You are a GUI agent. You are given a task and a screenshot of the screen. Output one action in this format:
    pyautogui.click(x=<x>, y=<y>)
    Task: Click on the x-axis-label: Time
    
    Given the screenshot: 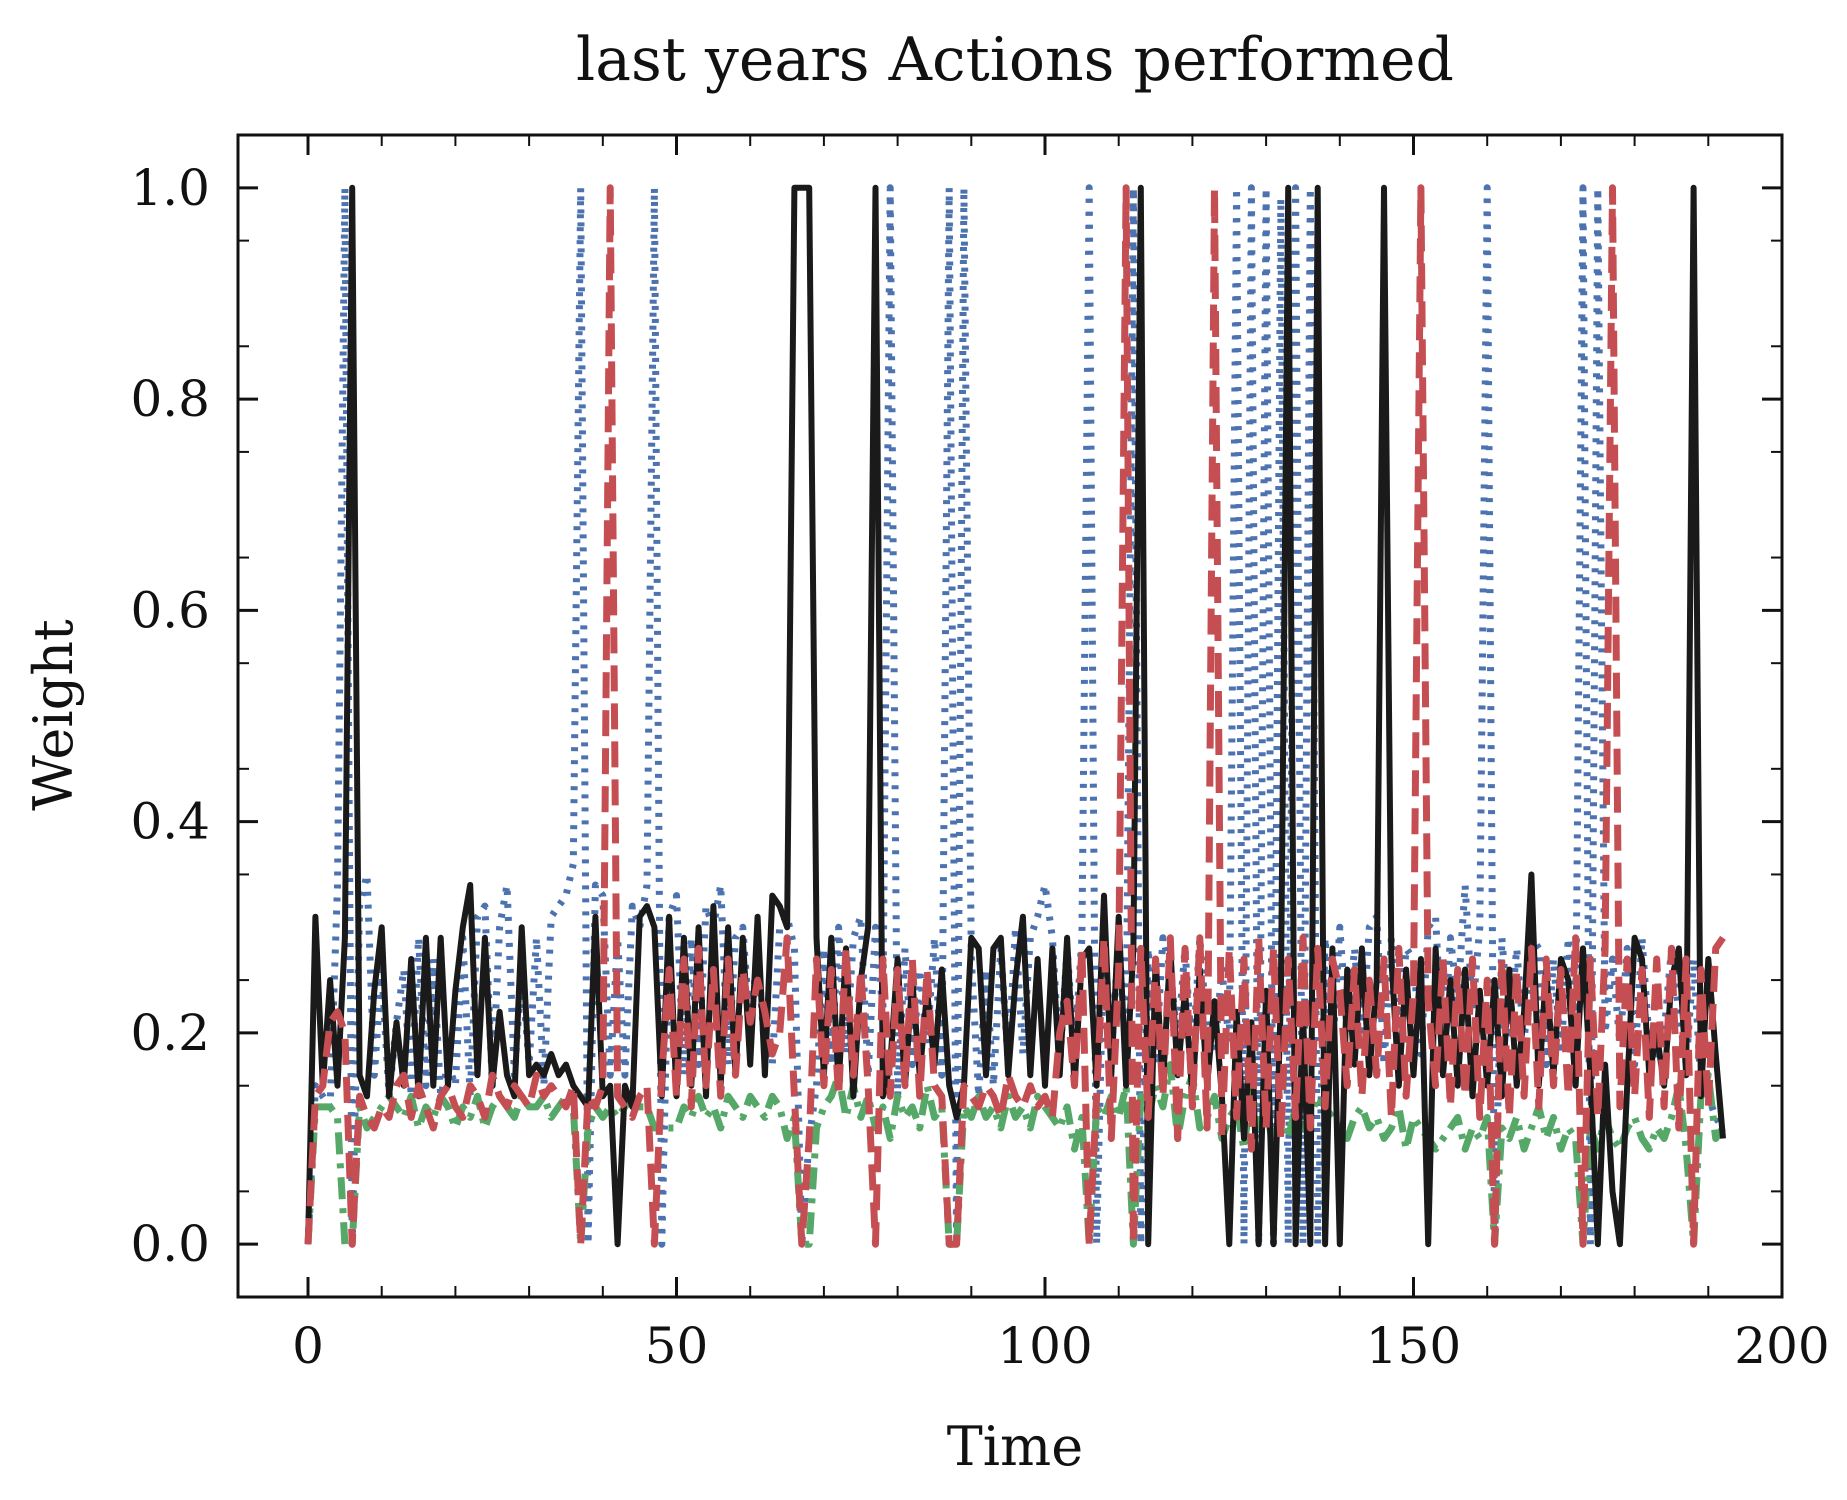 What is the action you would take?
    pyautogui.click(x=1015, y=1446)
    